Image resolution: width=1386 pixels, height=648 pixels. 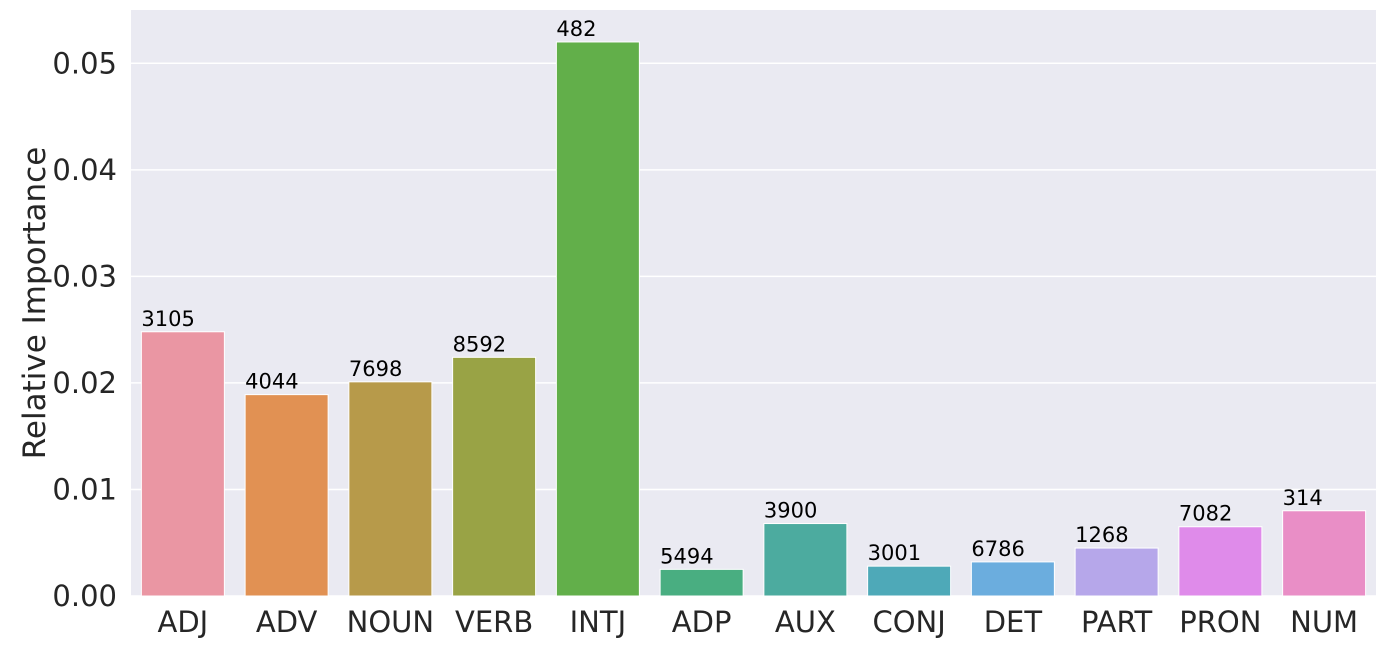 I want to click on y-tick-labels: 0.00 0.01 0.02 0.03 0.04 0.05, so click(x=84, y=329).